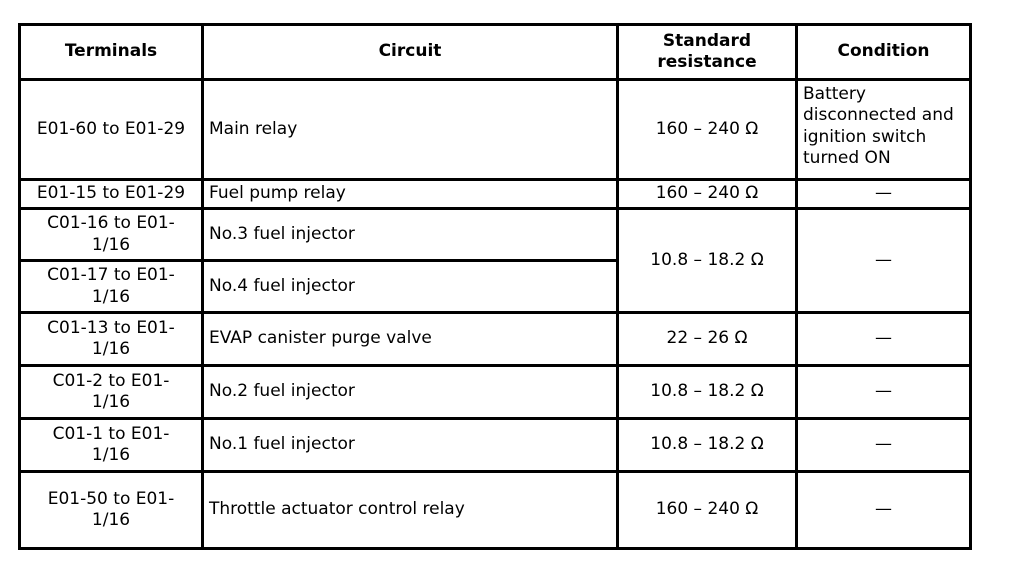 The height and width of the screenshot is (574, 1024). I want to click on terminals-cell: C01-17 to E01-1/16, so click(111, 286).